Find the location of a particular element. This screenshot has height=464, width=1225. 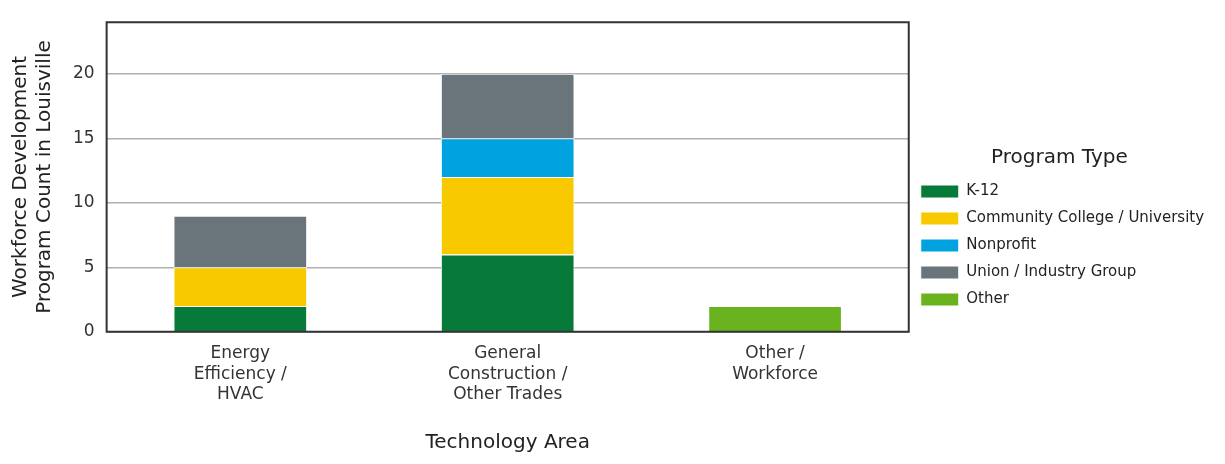

x-tick-label: Energy Efficiency / HVAC is located at coordinates (240, 373).